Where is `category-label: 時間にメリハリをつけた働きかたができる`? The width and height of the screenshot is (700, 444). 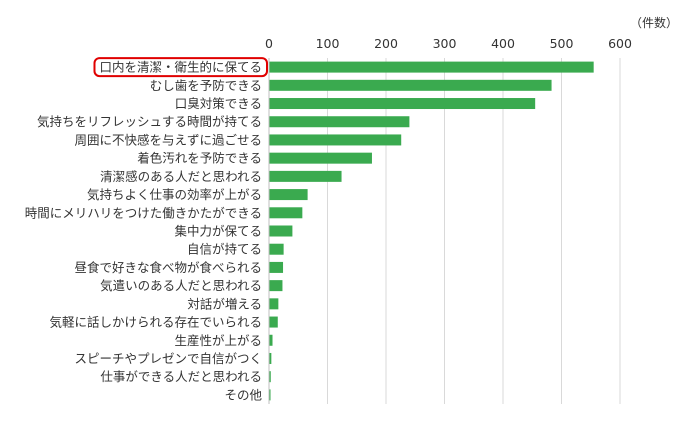
category-label: 時間にメリハリをつけた働きかたができる is located at coordinates (143, 212).